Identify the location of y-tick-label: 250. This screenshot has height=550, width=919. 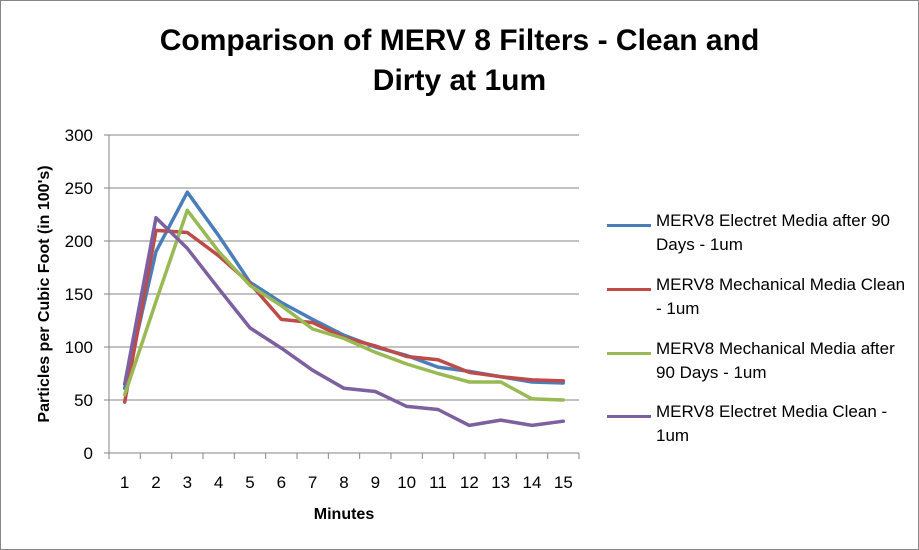
(79, 188).